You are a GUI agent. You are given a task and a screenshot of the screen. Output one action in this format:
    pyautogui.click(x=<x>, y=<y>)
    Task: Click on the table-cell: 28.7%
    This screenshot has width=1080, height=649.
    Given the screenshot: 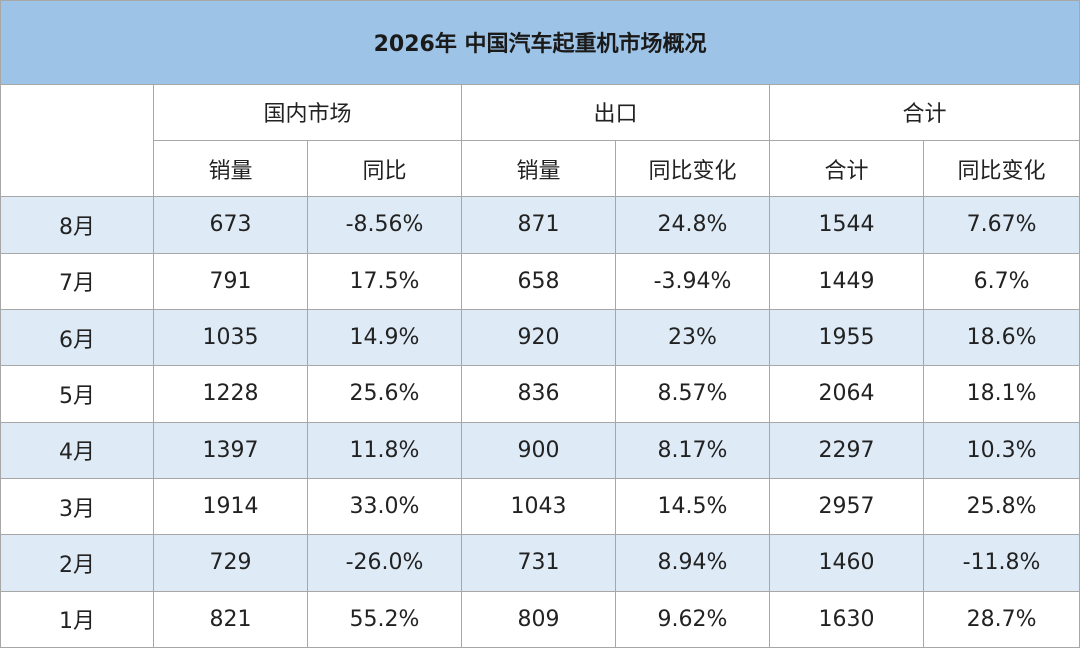 What is the action you would take?
    pyautogui.click(x=1001, y=619)
    